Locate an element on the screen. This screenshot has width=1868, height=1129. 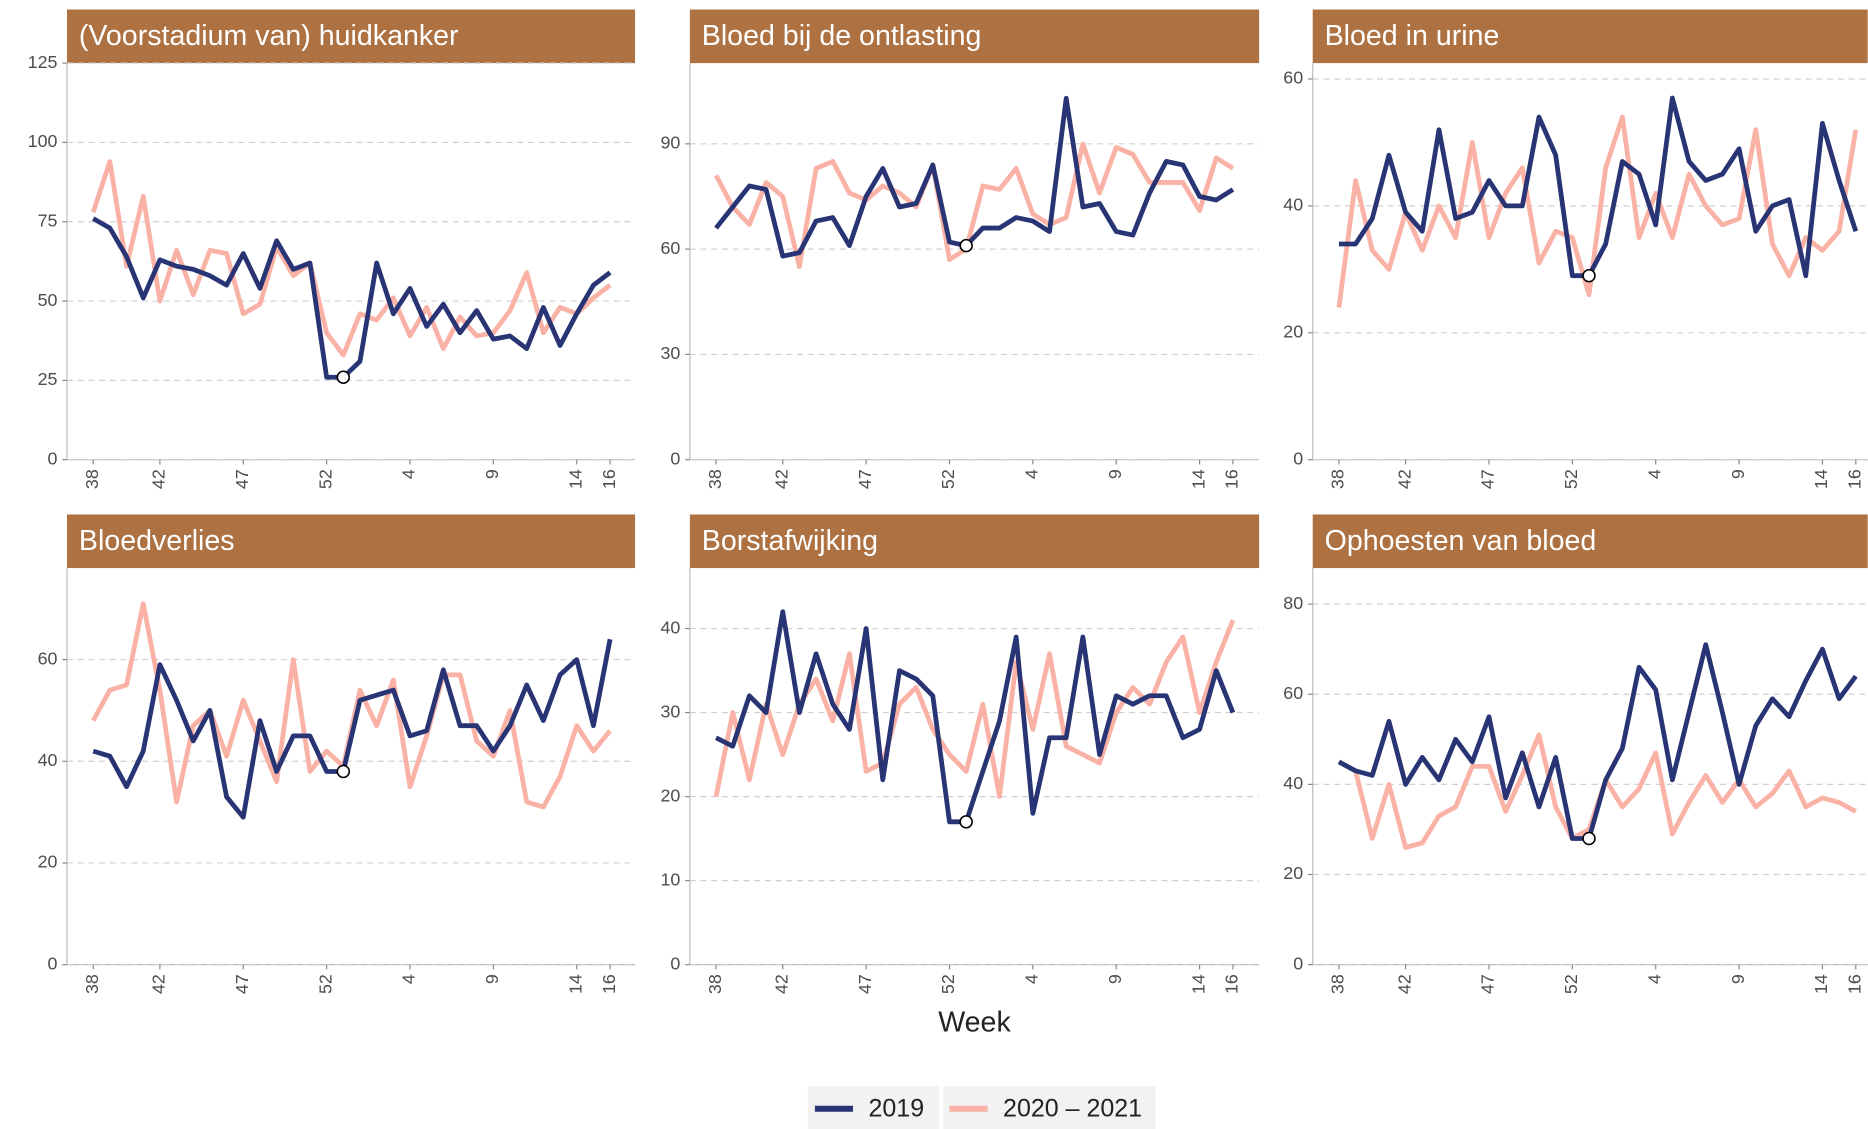
panel-title: Borstafwijking is located at coordinates (790, 541).